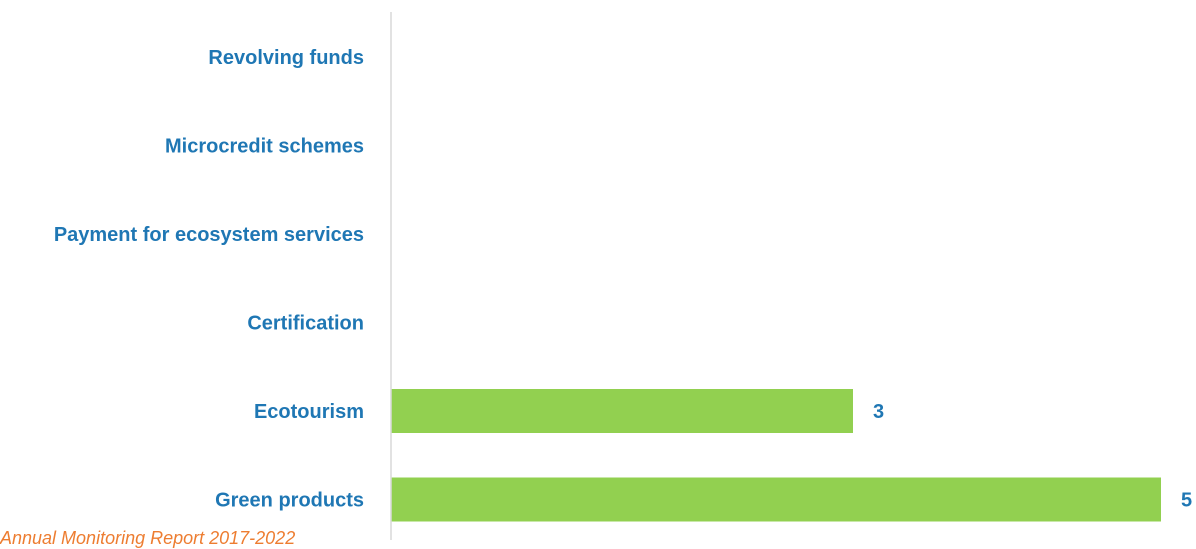 The width and height of the screenshot is (1196, 549). I want to click on category-label-green-products: Green products, so click(289, 501).